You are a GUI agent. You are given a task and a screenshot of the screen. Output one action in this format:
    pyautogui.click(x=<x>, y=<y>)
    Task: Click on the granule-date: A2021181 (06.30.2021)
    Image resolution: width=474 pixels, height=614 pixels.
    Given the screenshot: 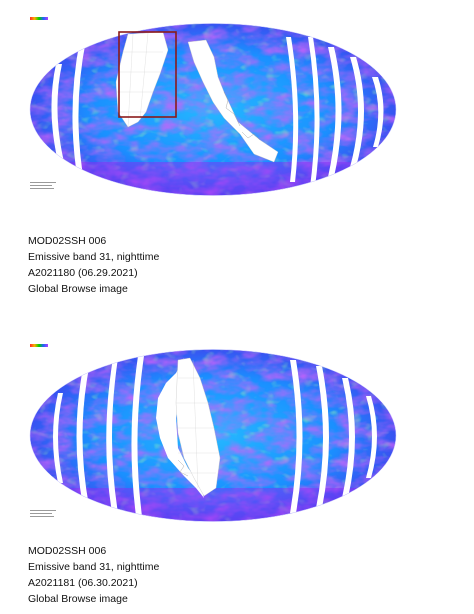 What is the action you would take?
    pyautogui.click(x=83, y=583)
    